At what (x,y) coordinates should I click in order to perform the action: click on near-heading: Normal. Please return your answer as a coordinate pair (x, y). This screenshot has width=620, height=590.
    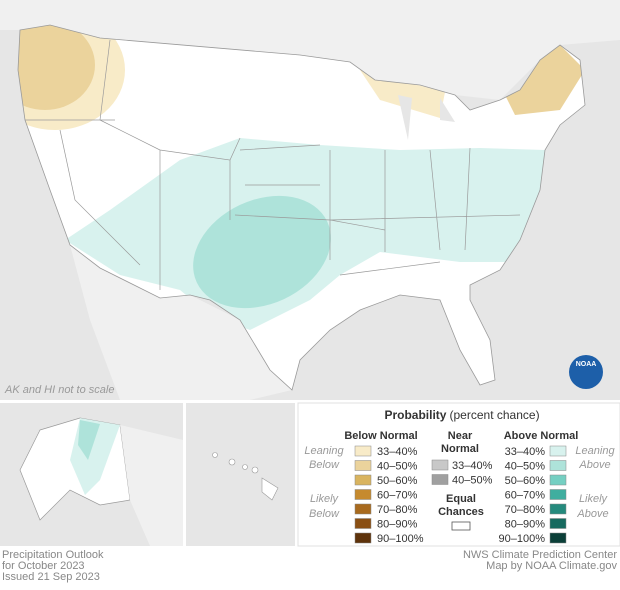
    Looking at the image, I should click on (460, 449).